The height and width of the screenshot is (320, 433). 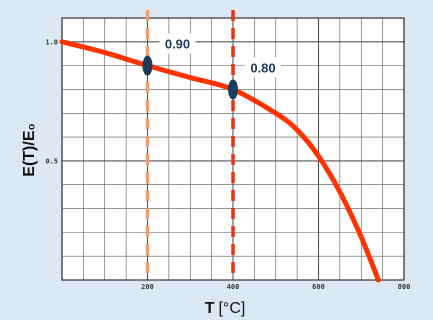 What do you see at coordinates (51, 161) in the screenshot?
I see `y-tick-label: 0.5` at bounding box center [51, 161].